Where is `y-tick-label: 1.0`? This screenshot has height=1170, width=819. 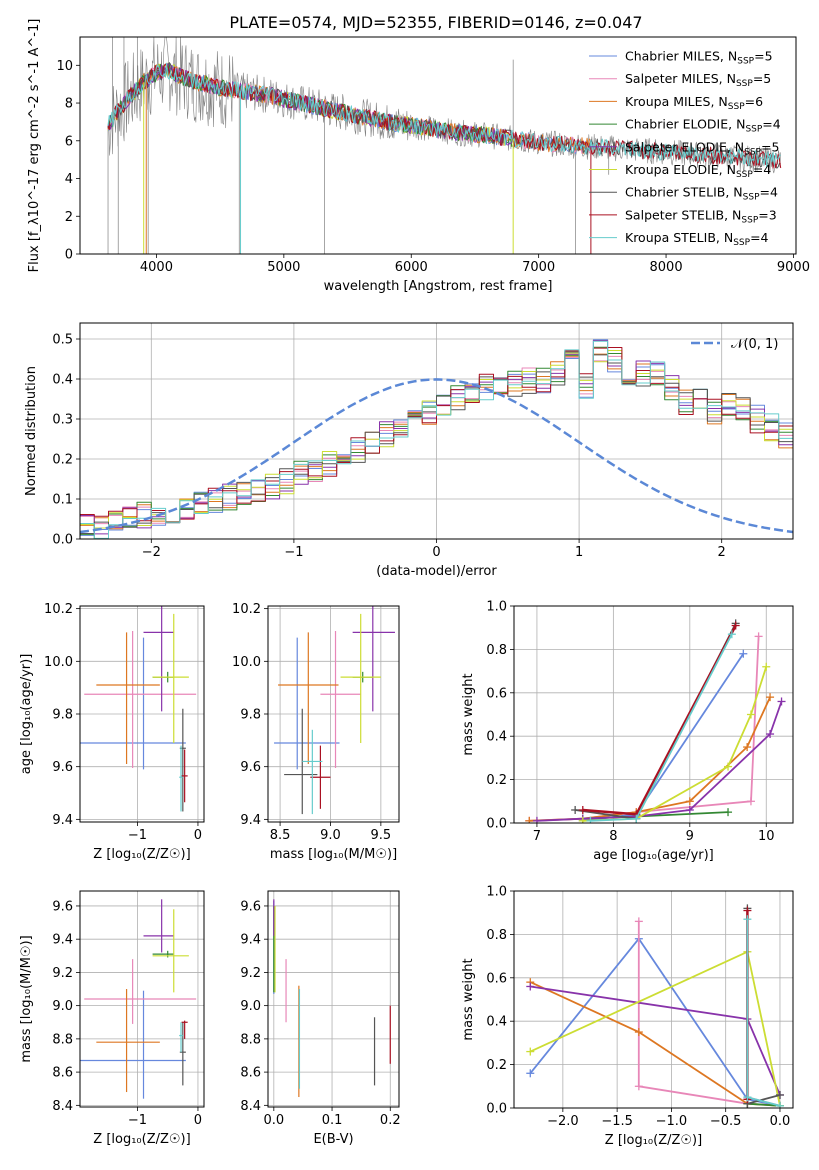
y-tick-label: 1.0 is located at coordinates (496, 607).